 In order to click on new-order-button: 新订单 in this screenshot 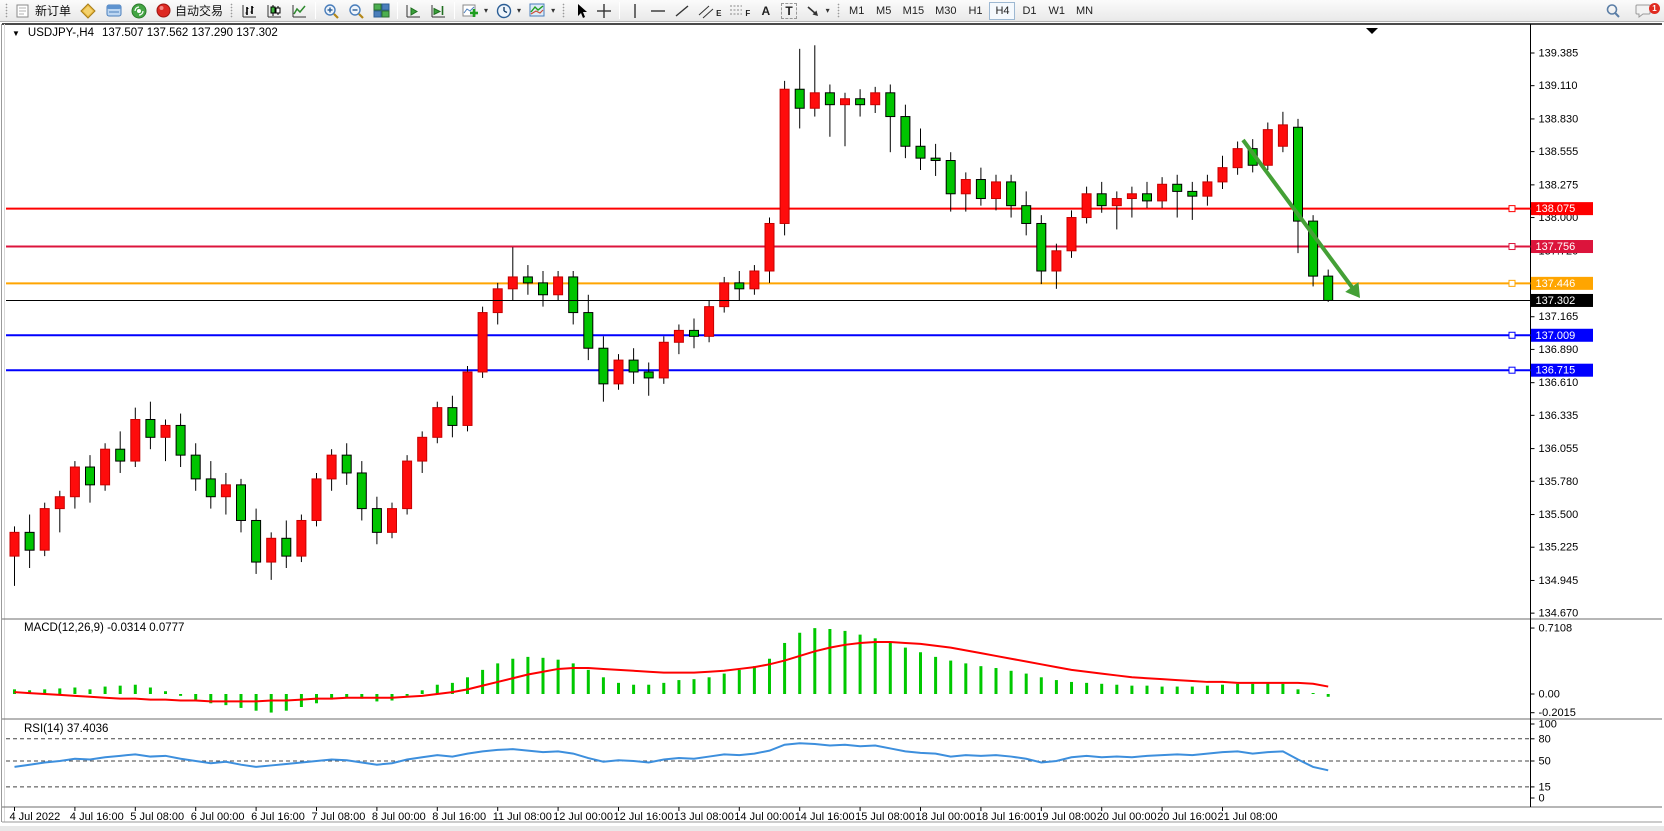, I will do `click(43, 11)`.